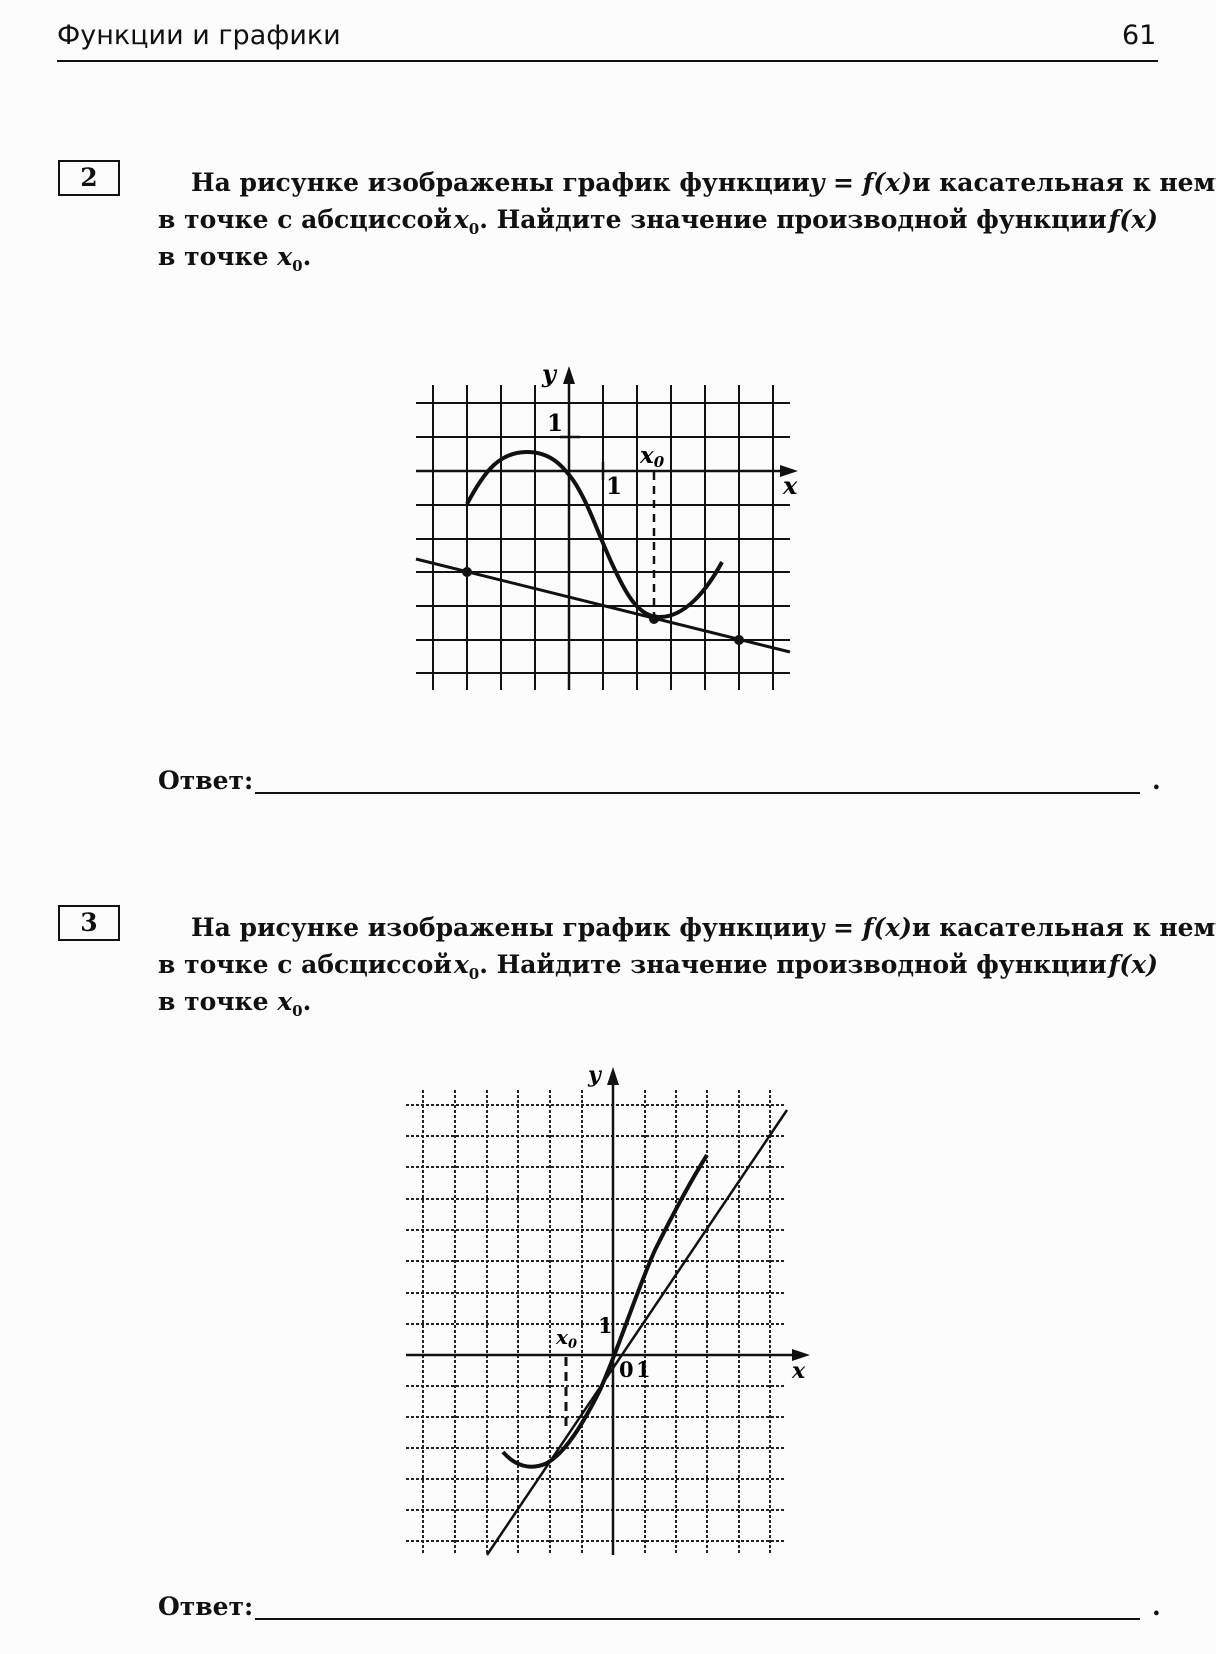  Describe the element at coordinates (607, 61) in the screenshot. I see `header-rule` at that location.